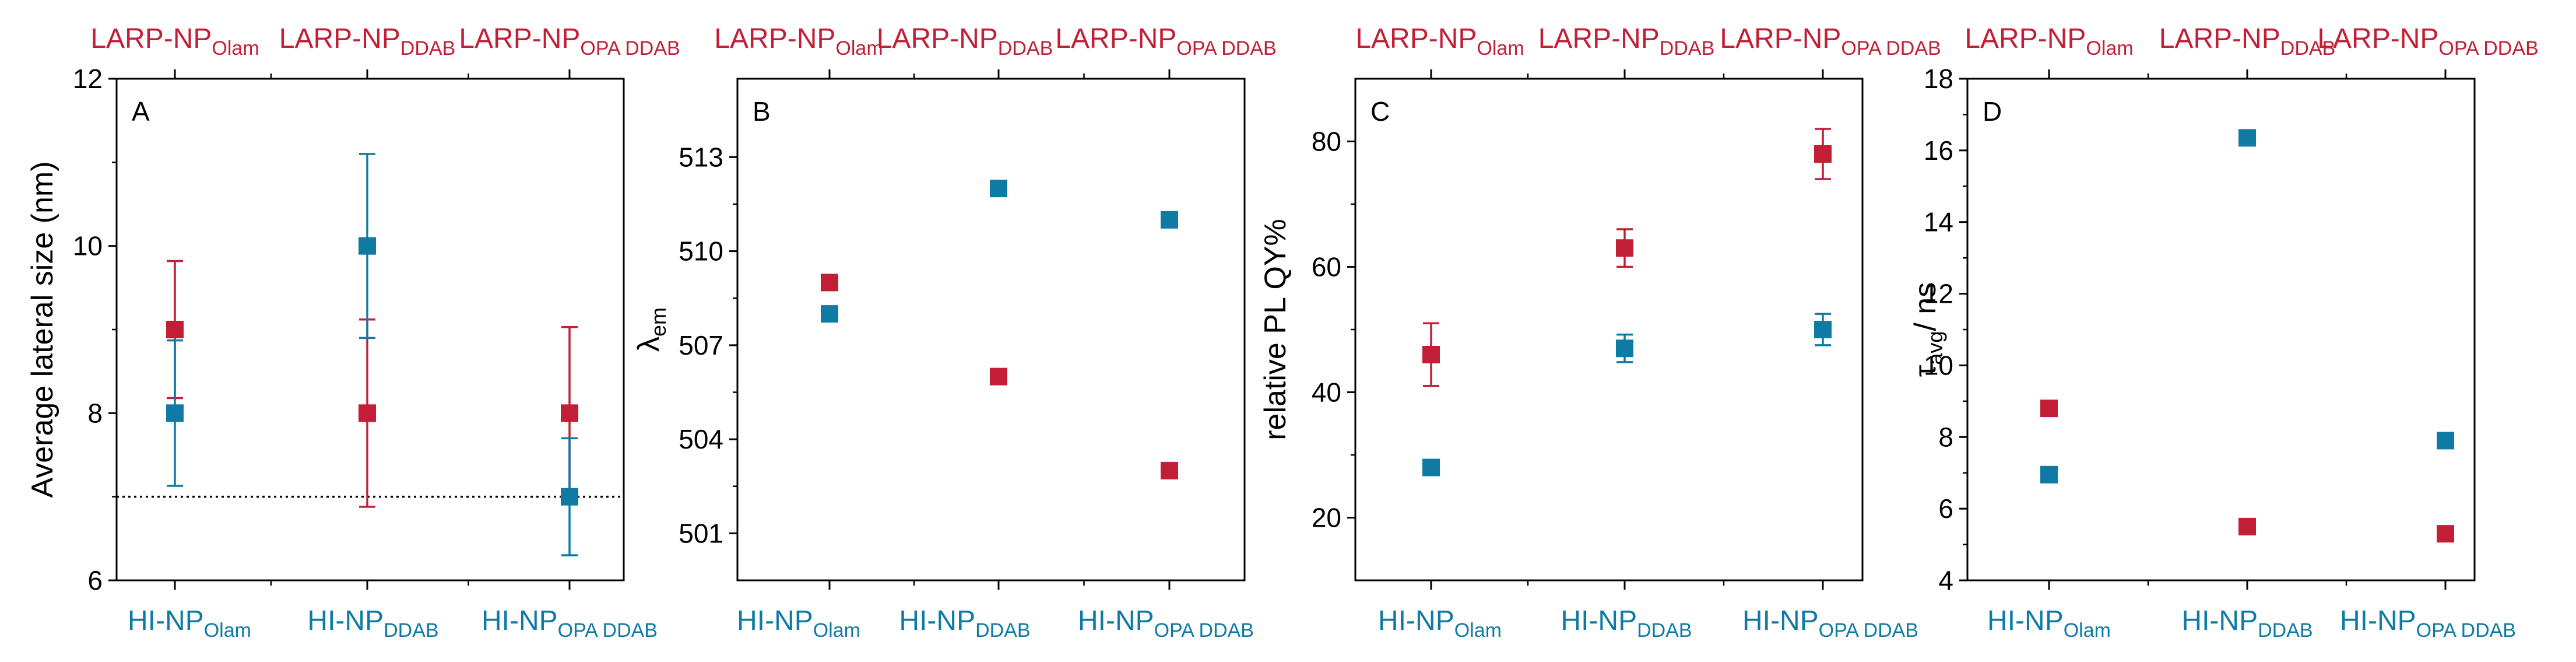 The height and width of the screenshot is (662, 2576). What do you see at coordinates (42, 329) in the screenshot?
I see `y-axis-label: Average lateral size (nm)` at bounding box center [42, 329].